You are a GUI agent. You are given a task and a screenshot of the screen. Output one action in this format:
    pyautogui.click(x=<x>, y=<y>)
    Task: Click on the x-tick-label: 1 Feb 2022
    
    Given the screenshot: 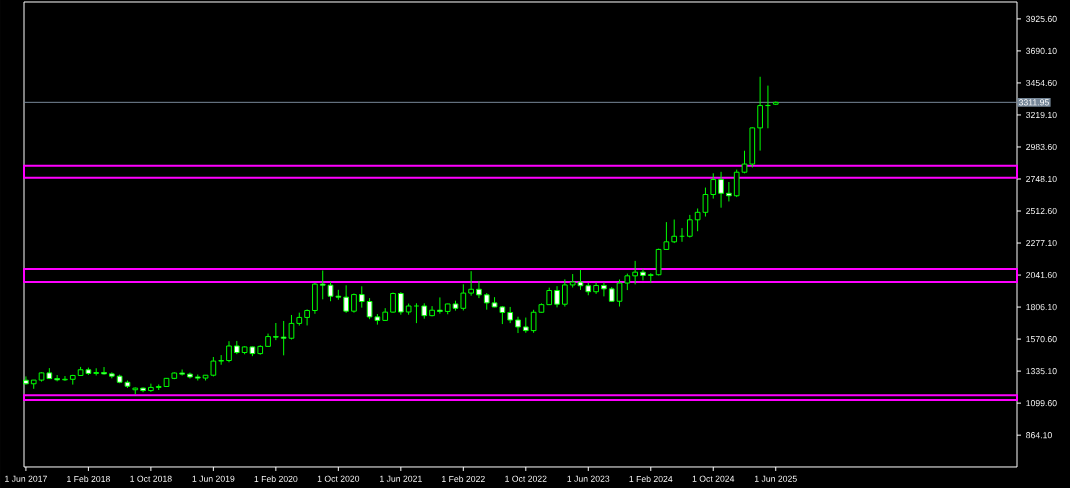 What is the action you would take?
    pyautogui.click(x=463, y=479)
    